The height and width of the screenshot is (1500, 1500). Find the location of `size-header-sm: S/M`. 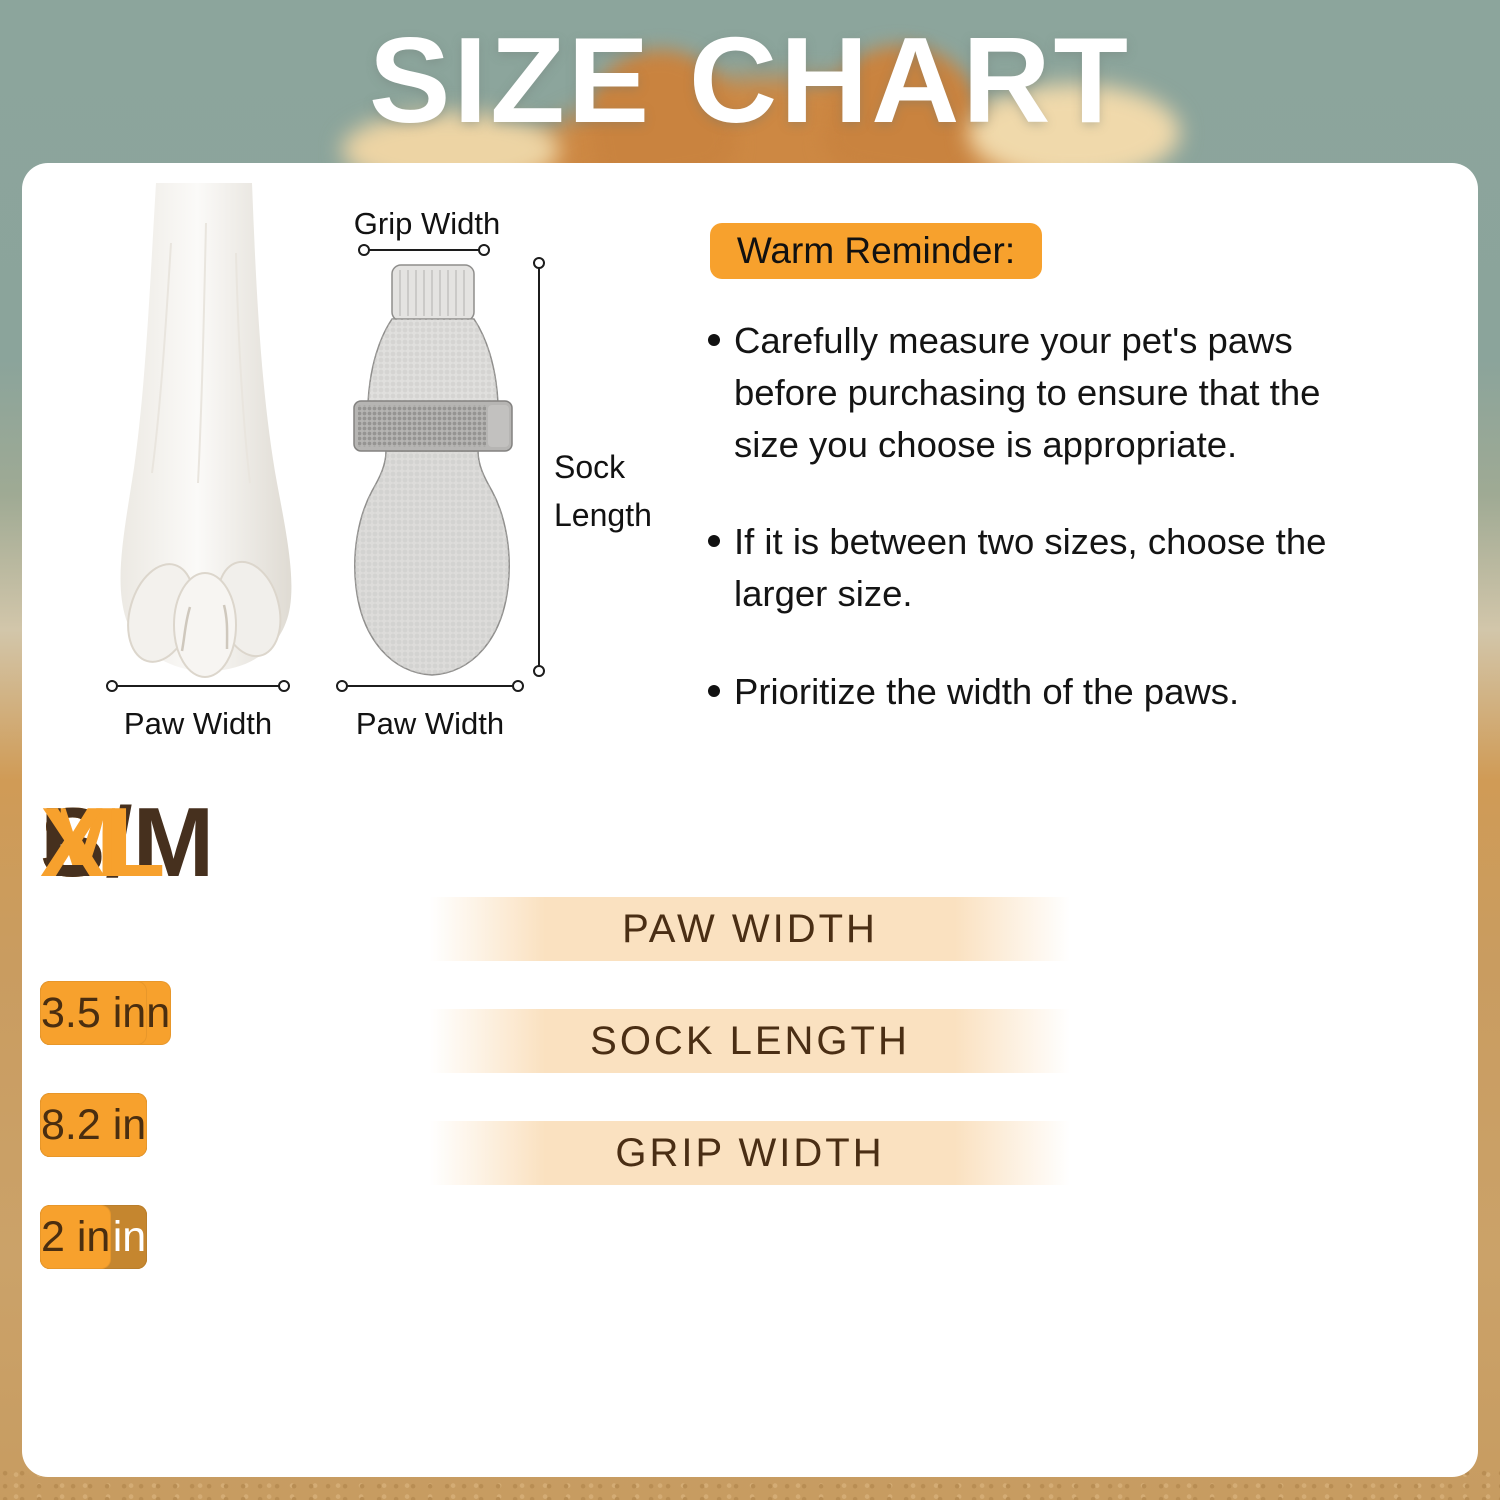

size-header-sm: S/M is located at coordinates (127, 842).